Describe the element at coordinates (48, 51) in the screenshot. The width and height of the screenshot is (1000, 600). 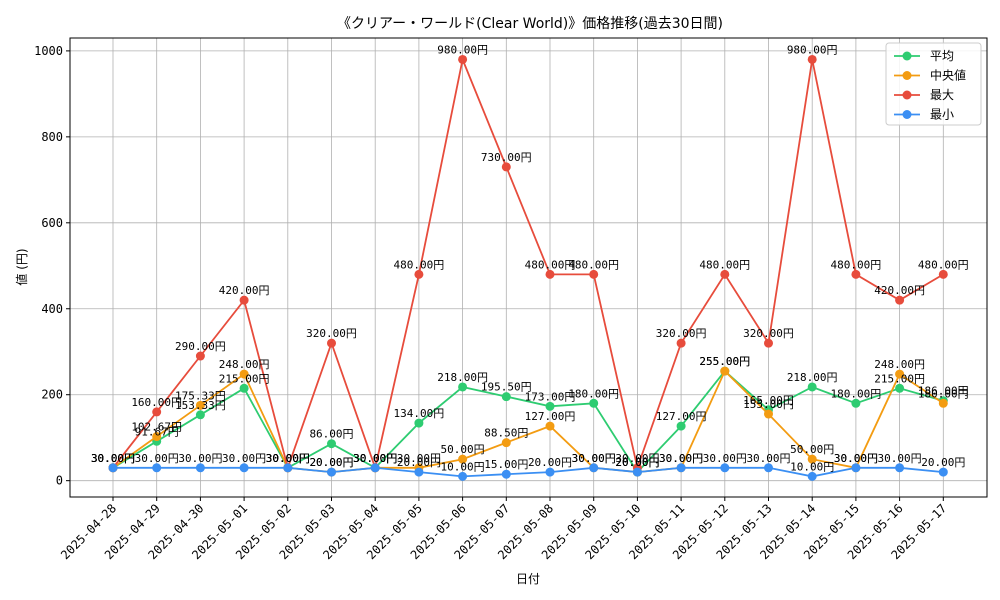
I see `y-tick-label: 1000` at that location.